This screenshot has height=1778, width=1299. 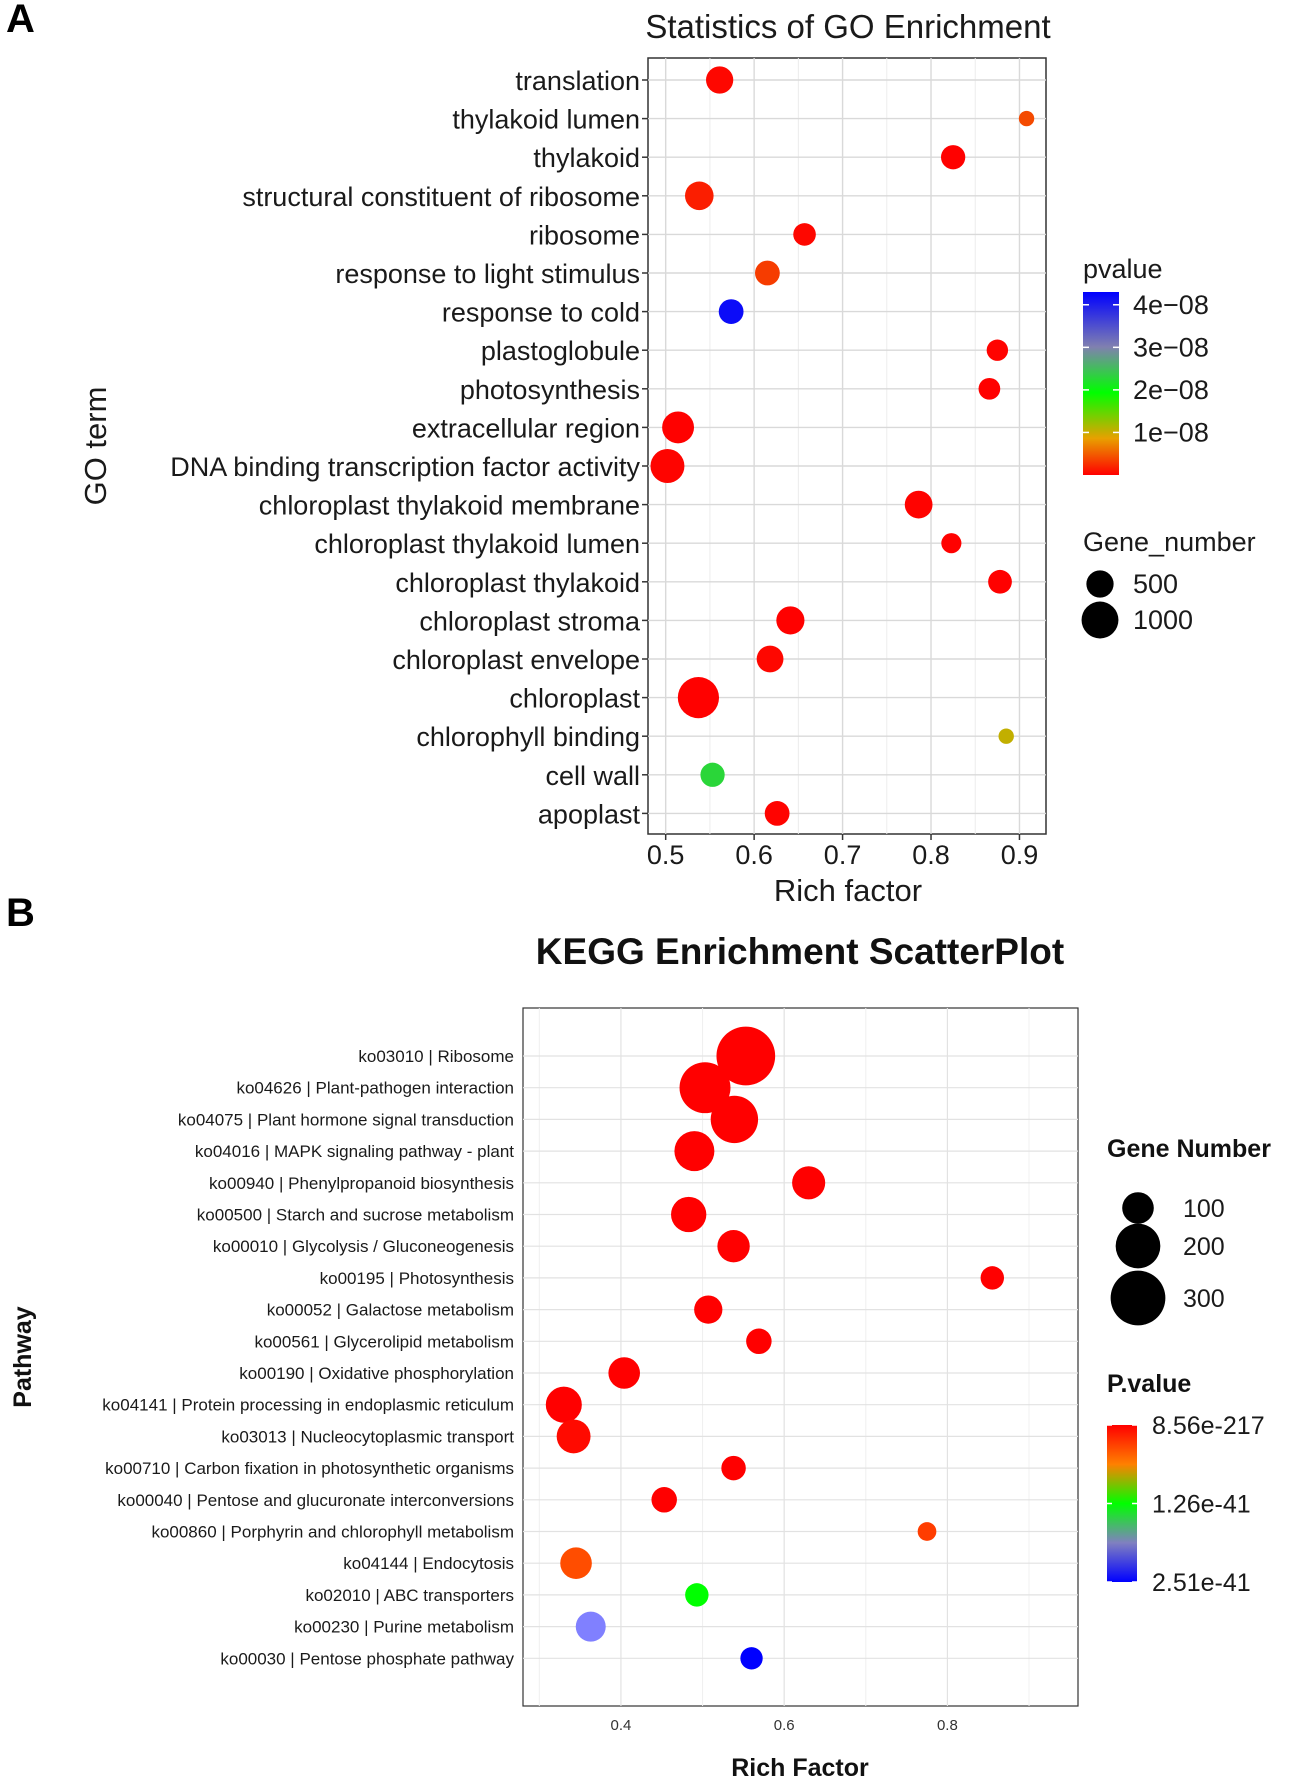 What do you see at coordinates (449, 506) in the screenshot?
I see `go-term-label: chloroplast thylakoid membrane` at bounding box center [449, 506].